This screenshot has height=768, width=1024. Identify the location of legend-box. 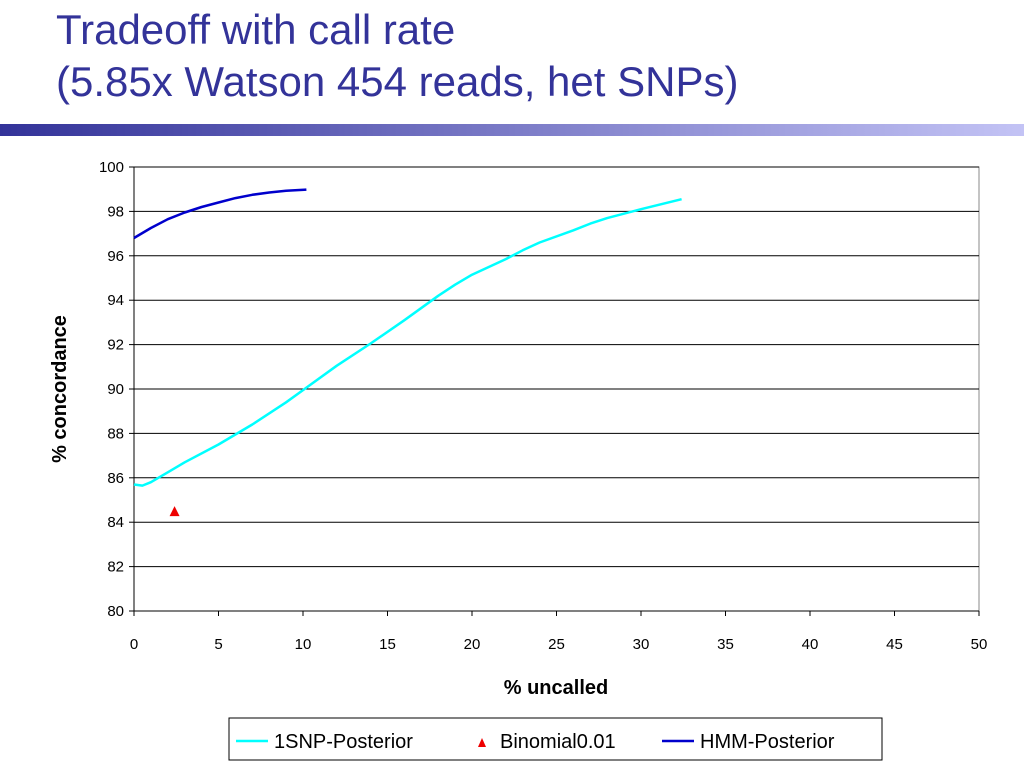
(555, 739).